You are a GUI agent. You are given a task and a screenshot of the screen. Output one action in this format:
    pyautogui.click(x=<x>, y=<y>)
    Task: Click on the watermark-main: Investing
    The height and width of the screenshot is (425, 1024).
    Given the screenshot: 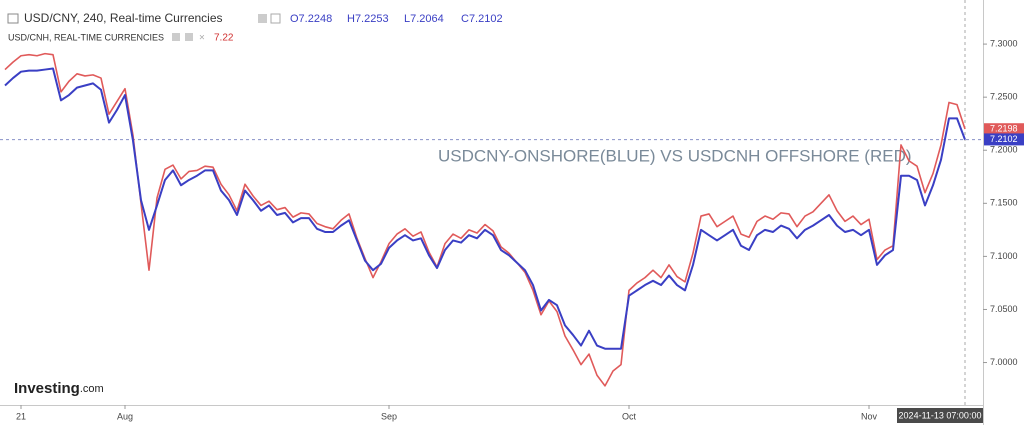 What is the action you would take?
    pyautogui.click(x=47, y=388)
    